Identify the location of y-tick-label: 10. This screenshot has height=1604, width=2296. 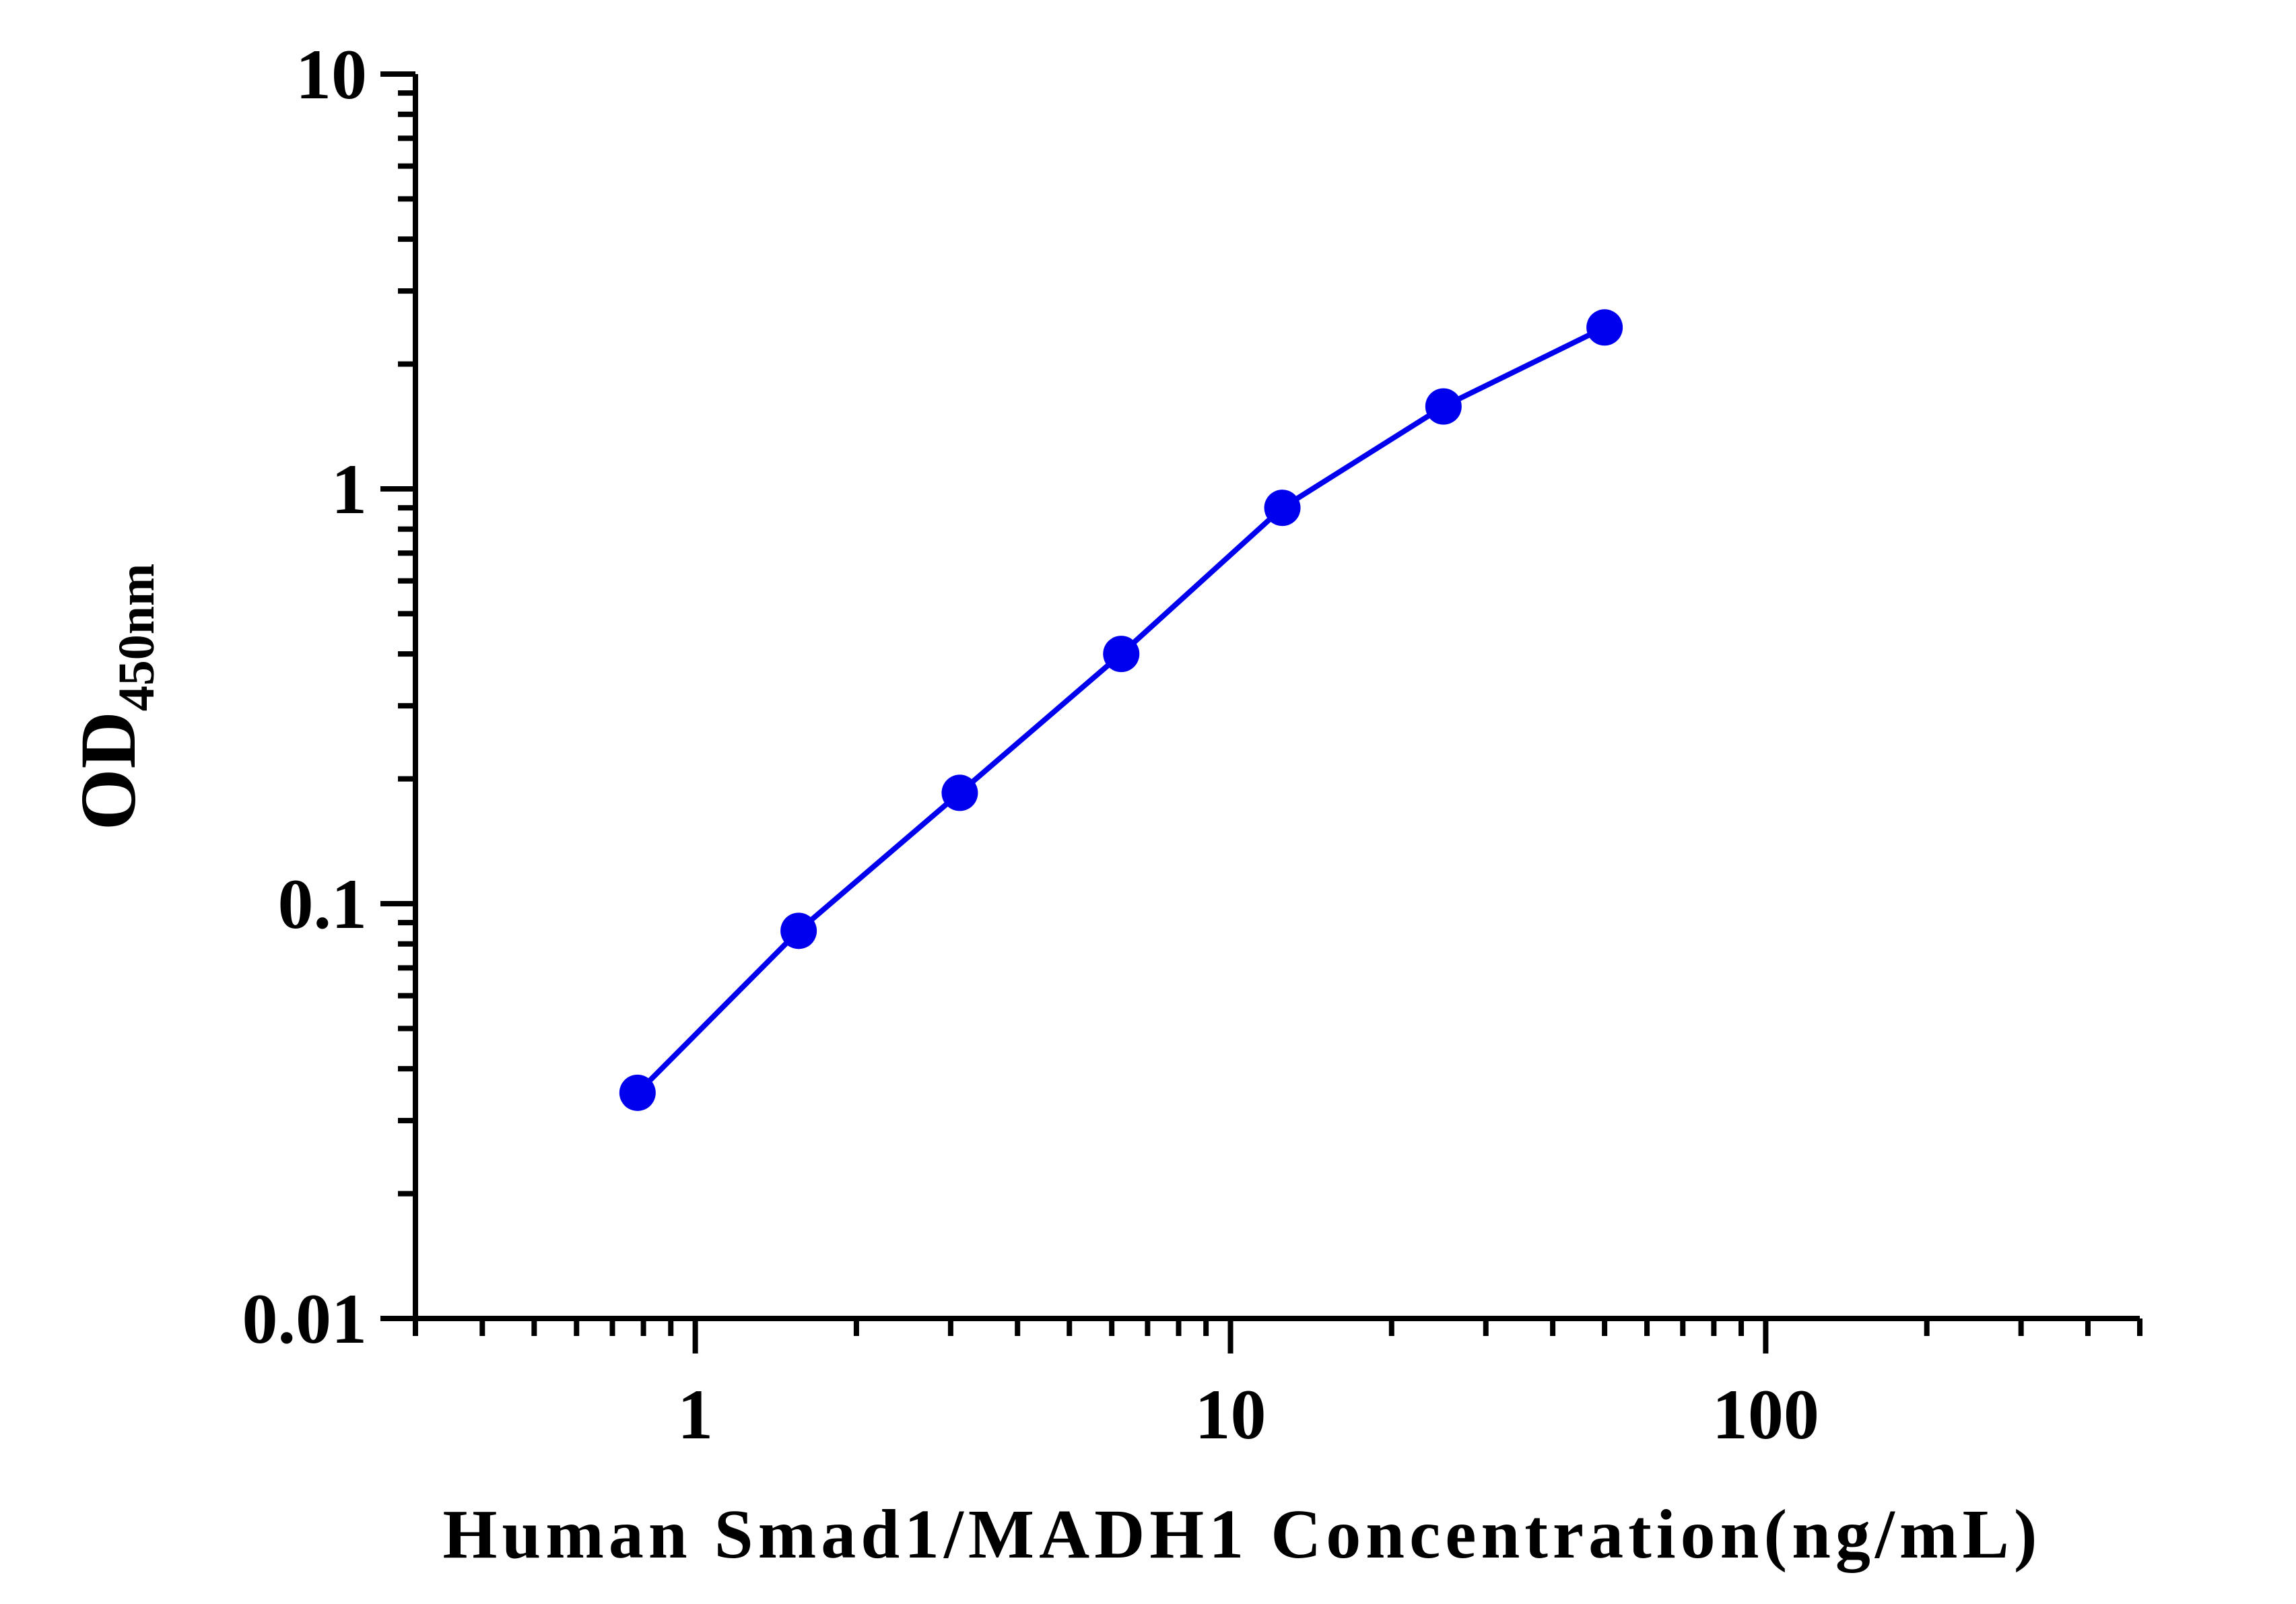
(331, 75).